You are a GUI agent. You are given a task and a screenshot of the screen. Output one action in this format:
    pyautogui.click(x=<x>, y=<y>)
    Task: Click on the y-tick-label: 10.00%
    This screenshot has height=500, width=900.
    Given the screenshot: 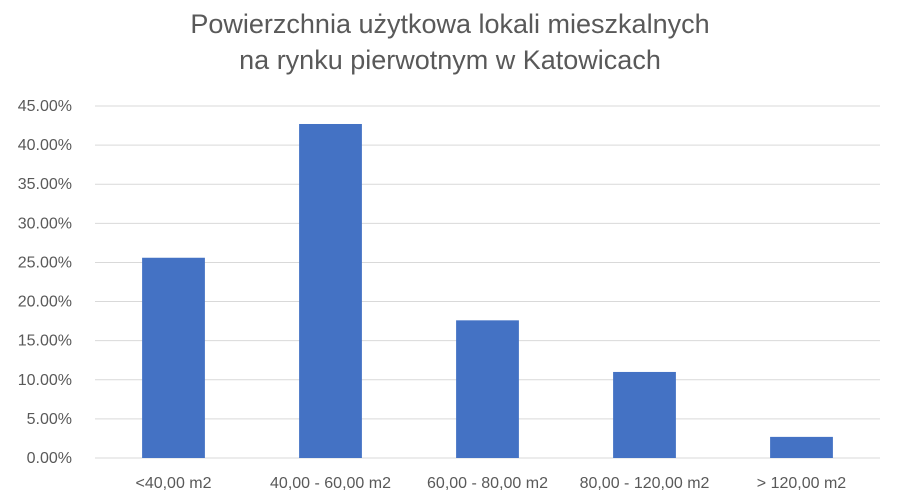 What is the action you would take?
    pyautogui.click(x=45, y=380)
    